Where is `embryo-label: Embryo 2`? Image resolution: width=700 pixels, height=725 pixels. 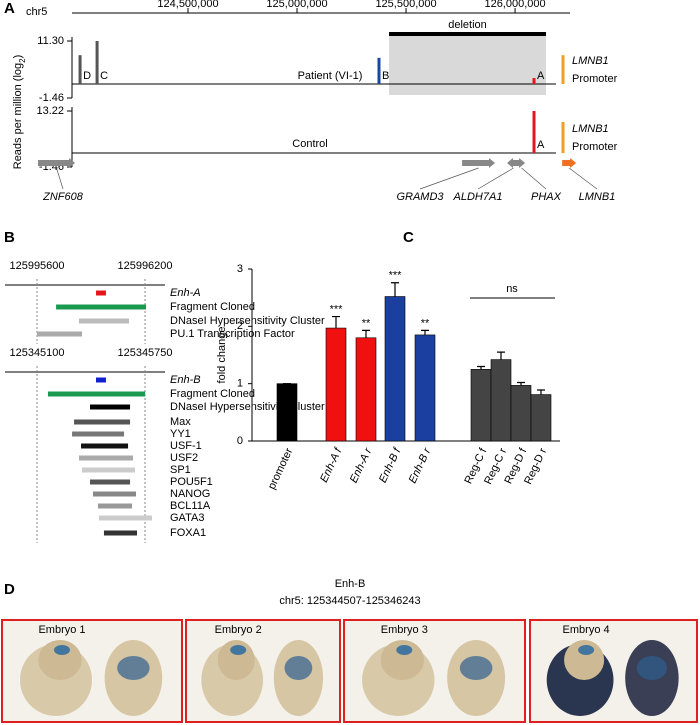 embryo-label: Embryo 2 is located at coordinates (238, 630).